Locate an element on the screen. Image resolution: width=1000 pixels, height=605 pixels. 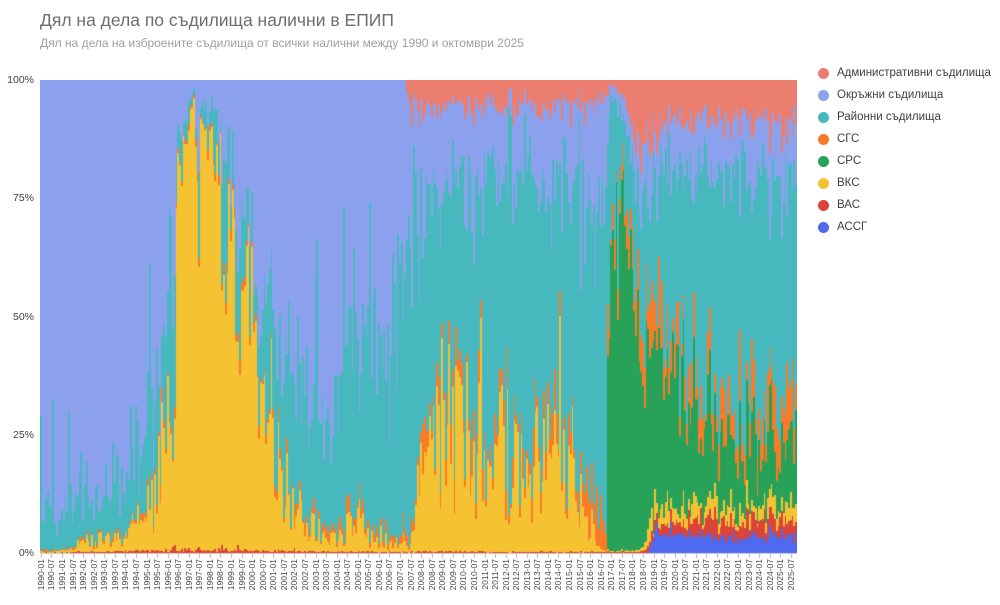
x-axis-tick-label: 1996-01 is located at coordinates (167, 575).